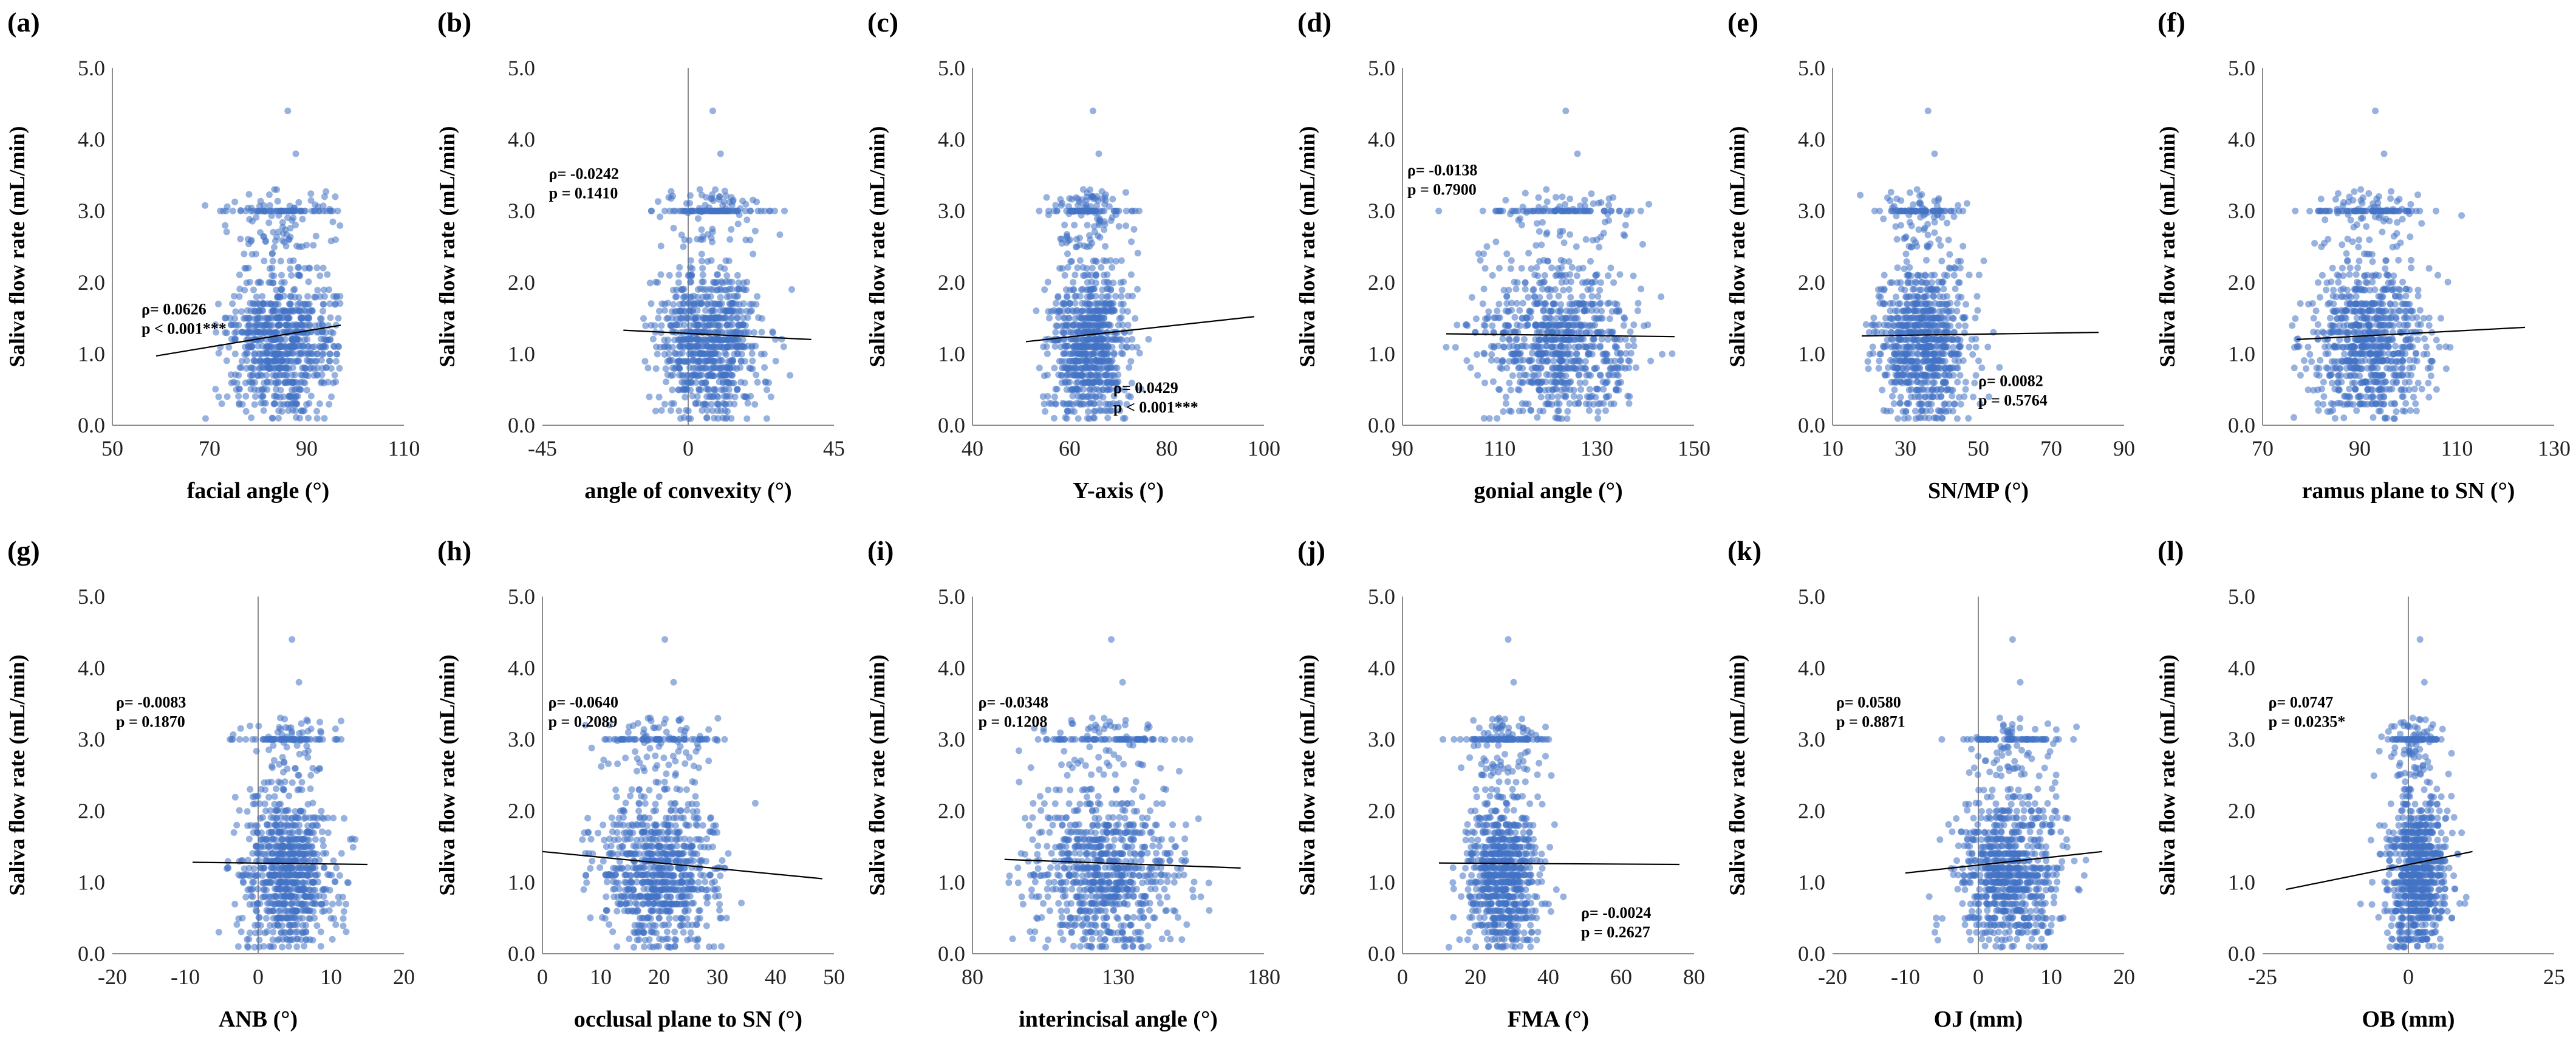  What do you see at coordinates (1402, 448) in the screenshot?
I see `x-tick-label: 90` at bounding box center [1402, 448].